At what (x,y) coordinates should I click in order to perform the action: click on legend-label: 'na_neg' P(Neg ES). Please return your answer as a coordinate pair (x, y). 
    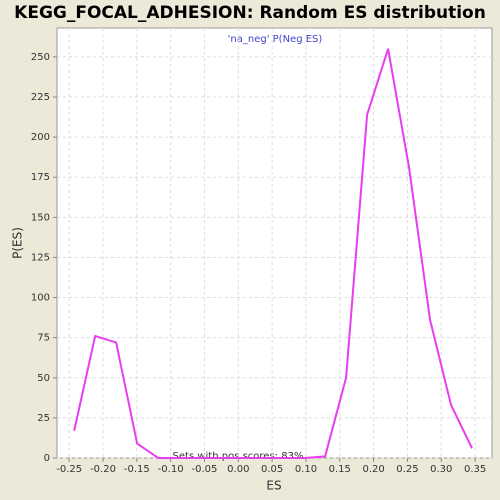
    Looking at the image, I should click on (275, 39).